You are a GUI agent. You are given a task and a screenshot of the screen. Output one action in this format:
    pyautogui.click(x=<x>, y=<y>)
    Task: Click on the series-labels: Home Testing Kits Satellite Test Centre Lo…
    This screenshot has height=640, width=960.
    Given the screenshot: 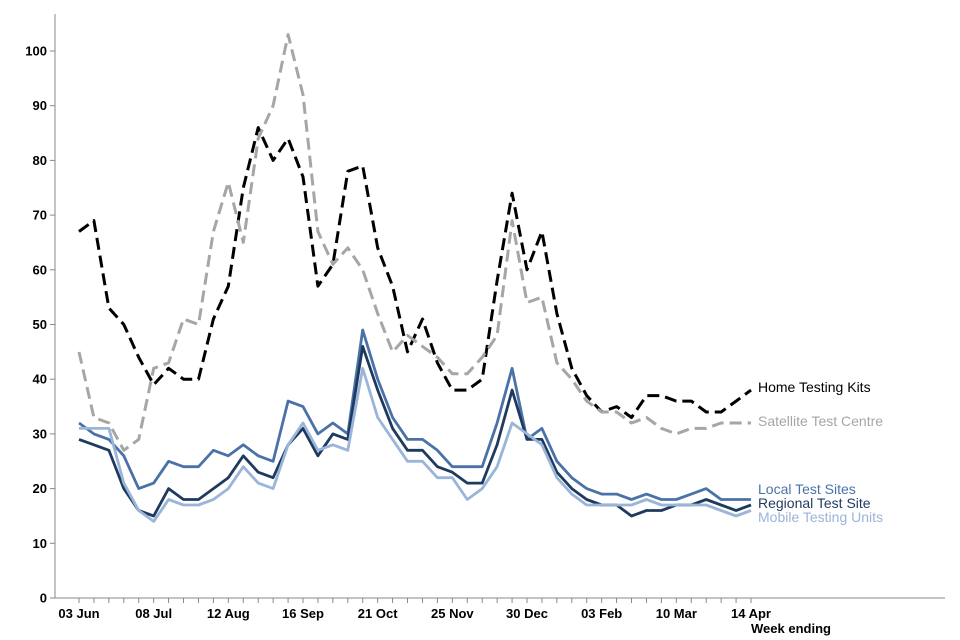 What is the action you would take?
    pyautogui.click(x=820, y=452)
    